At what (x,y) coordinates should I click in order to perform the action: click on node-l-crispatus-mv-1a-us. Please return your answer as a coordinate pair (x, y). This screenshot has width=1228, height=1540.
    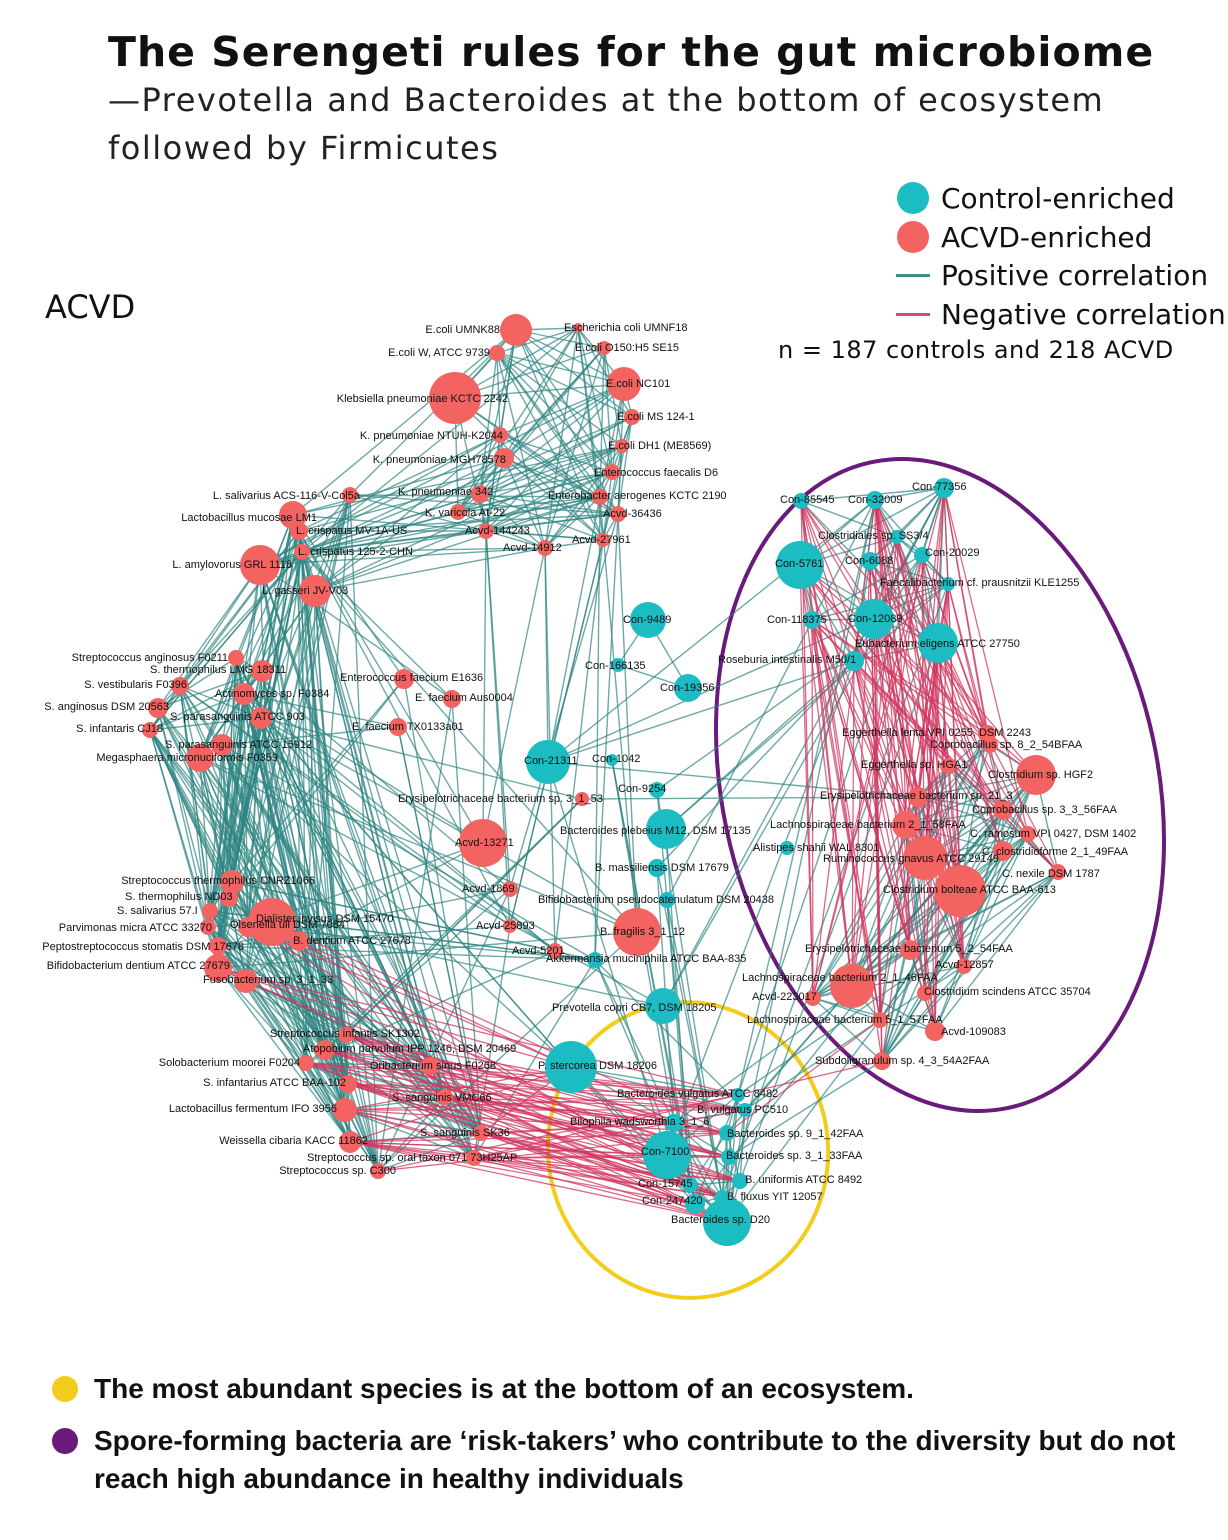
    Looking at the image, I should click on (299, 531).